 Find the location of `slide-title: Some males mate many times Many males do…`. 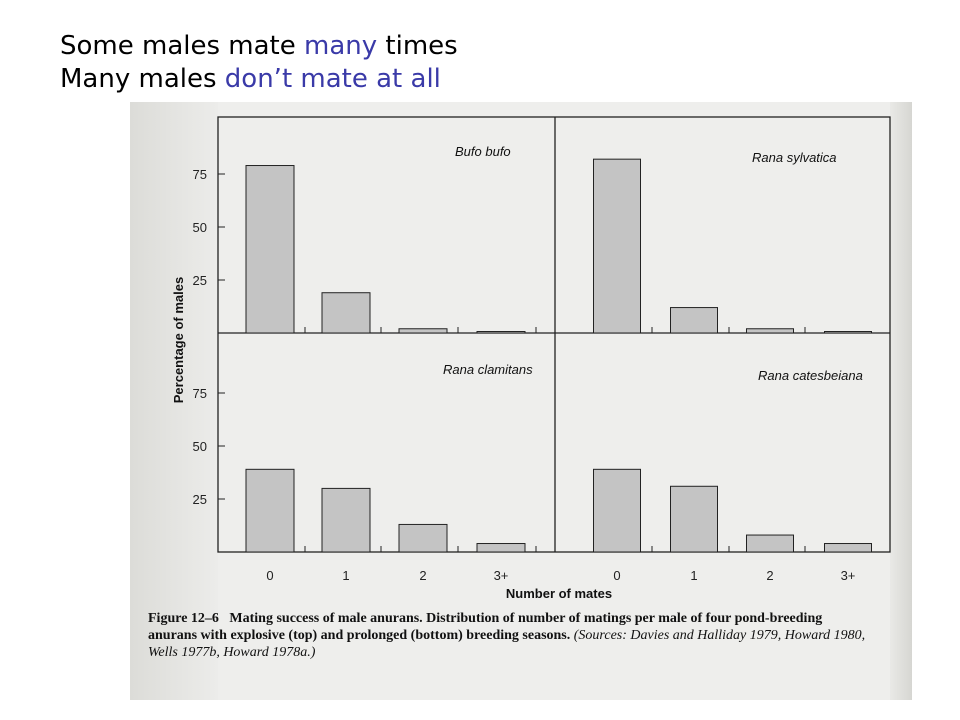

slide-title: Some males mate many times Many males do… is located at coordinates (259, 63).